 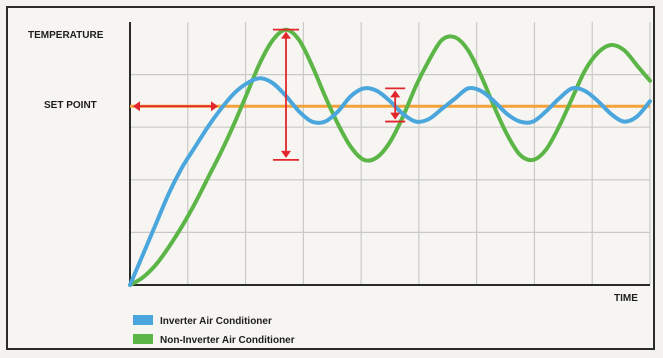 I want to click on x-axis-label: TIME, so click(x=626, y=298).